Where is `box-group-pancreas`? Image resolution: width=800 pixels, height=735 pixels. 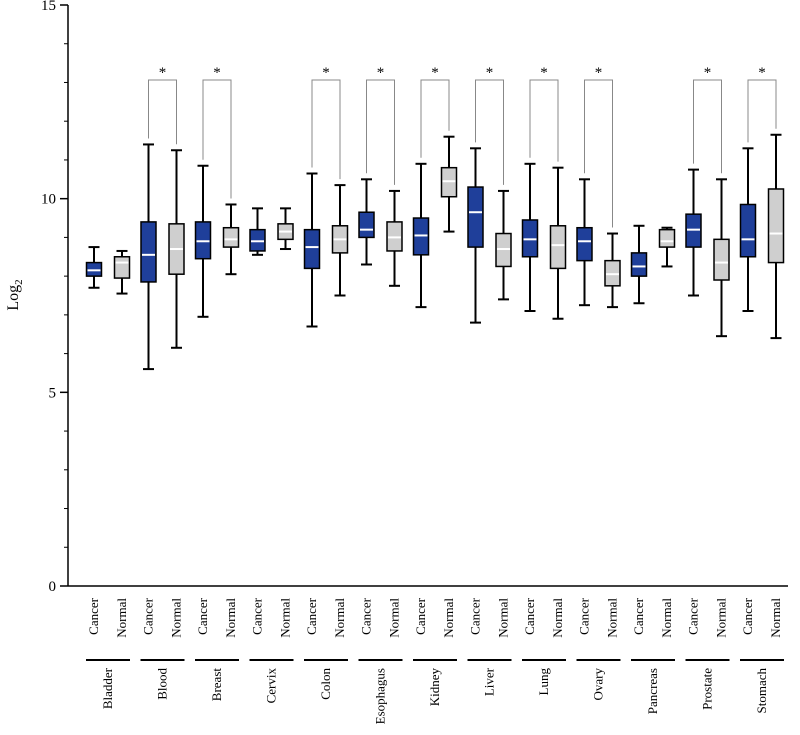 box-group-pancreas is located at coordinates (653, 264).